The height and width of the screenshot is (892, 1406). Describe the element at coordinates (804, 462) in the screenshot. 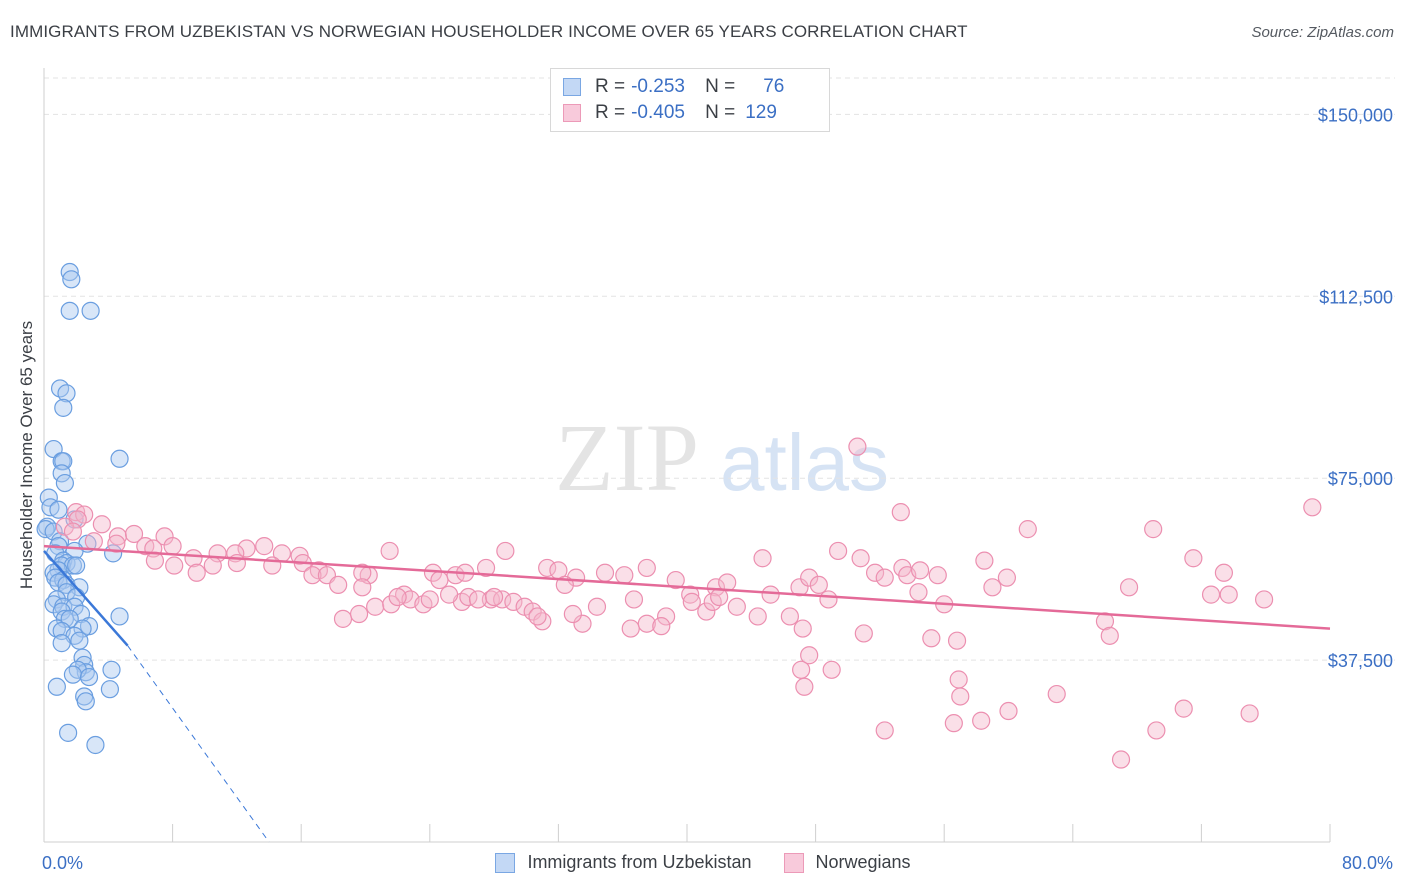

I see `watermark-atlas: atlas` at that location.